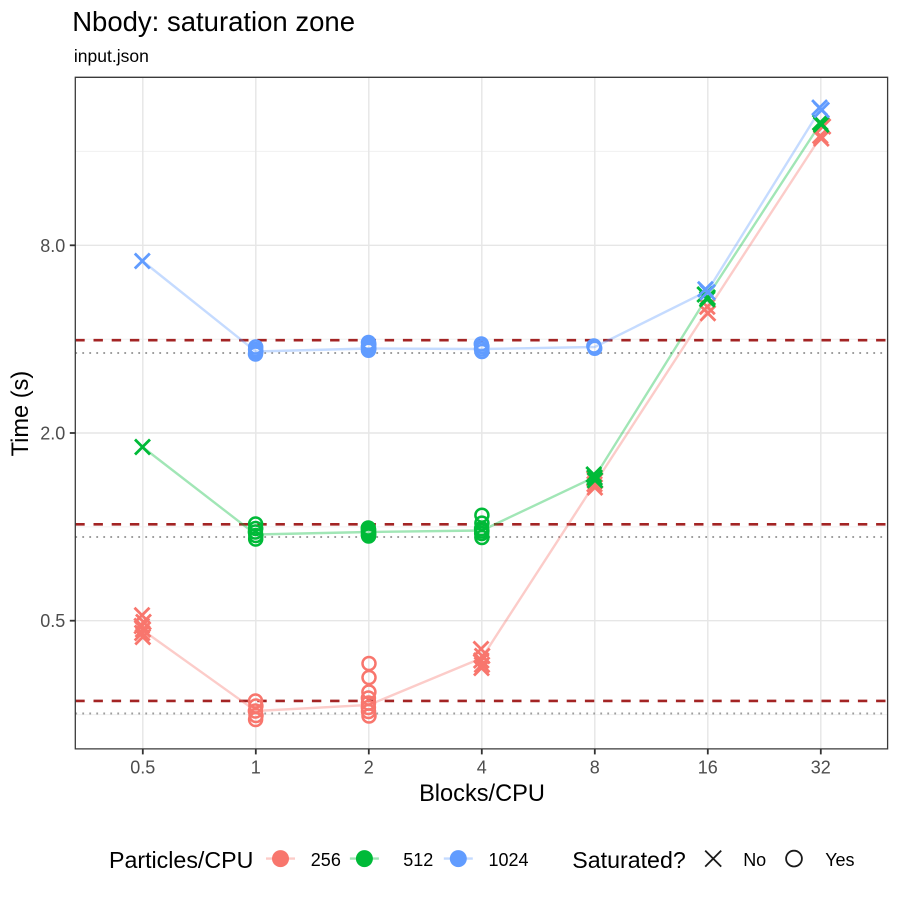 The width and height of the screenshot is (900, 900). What do you see at coordinates (111, 56) in the screenshot?
I see `svg-text: input.json` at bounding box center [111, 56].